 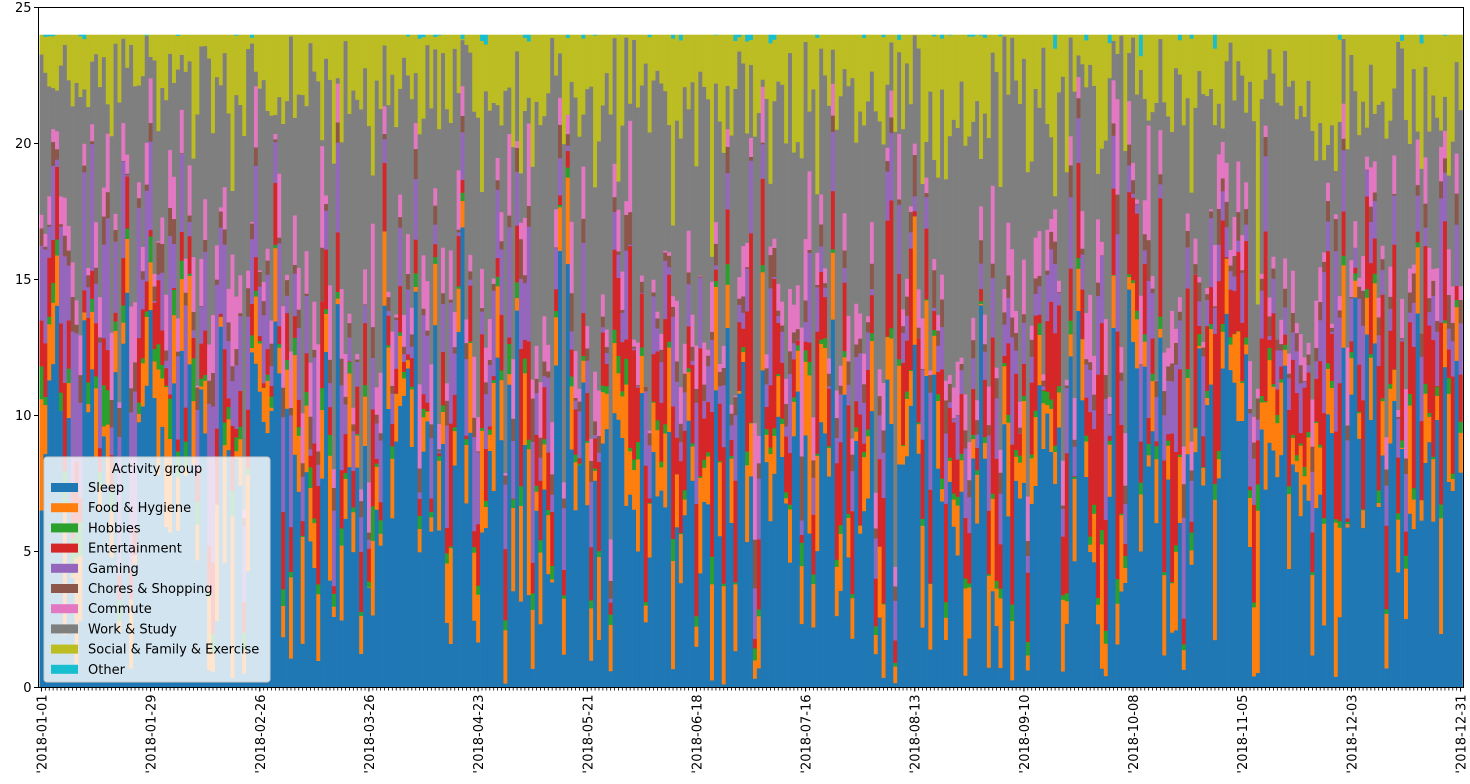 What do you see at coordinates (64, 487) in the screenshot?
I see `legend-swatch` at bounding box center [64, 487].